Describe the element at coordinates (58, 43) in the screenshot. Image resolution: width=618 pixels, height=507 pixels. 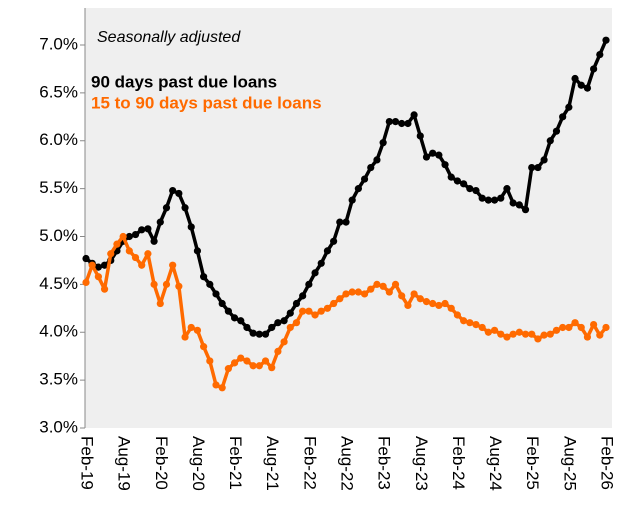
I see `y-tick-label: 7.0%` at that location.